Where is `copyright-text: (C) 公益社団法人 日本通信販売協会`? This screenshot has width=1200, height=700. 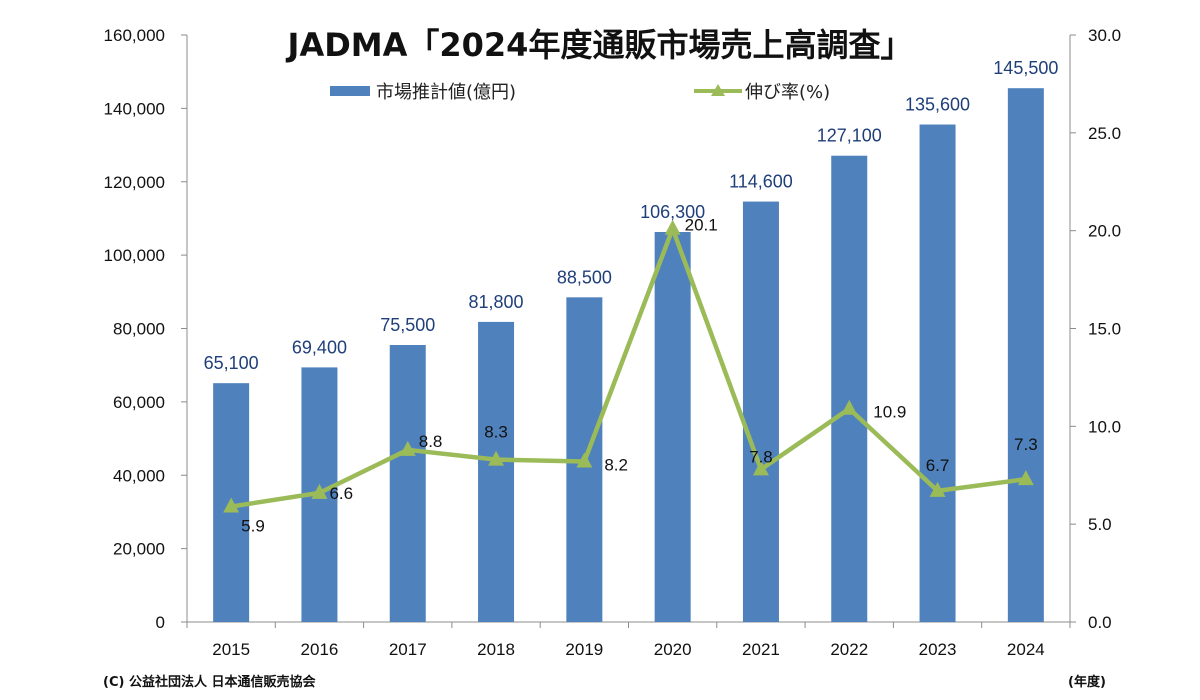 copyright-text: (C) 公益社団法人 日本通信販売協会 is located at coordinates (209, 682).